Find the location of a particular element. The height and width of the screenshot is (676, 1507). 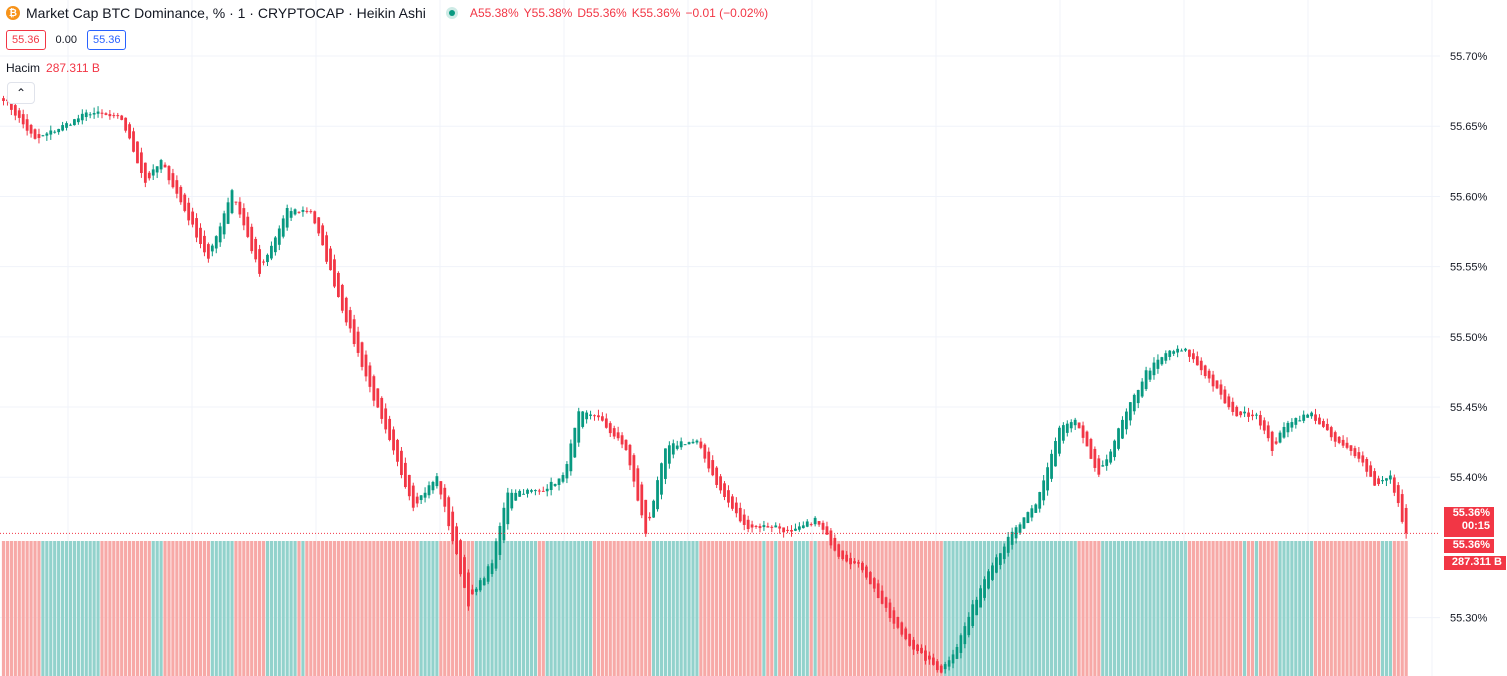

collapse-legend-button: ⌃ is located at coordinates (21, 93).